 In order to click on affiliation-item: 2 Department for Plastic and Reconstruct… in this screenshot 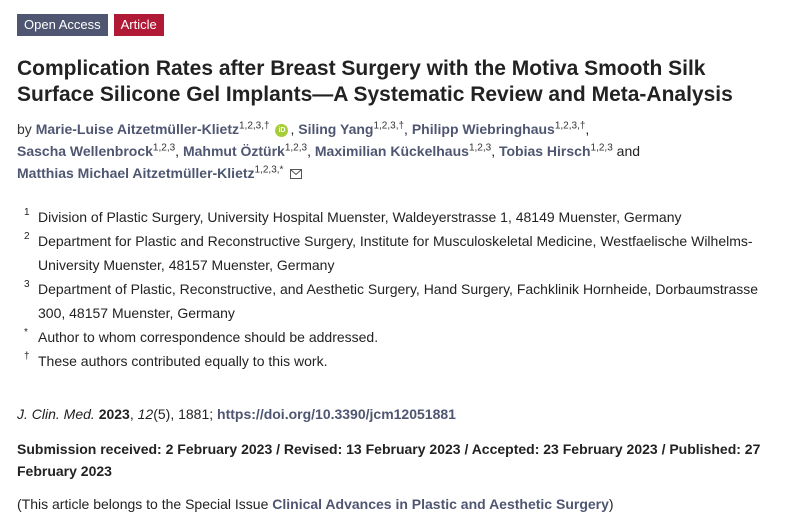, I will do `click(404, 253)`.